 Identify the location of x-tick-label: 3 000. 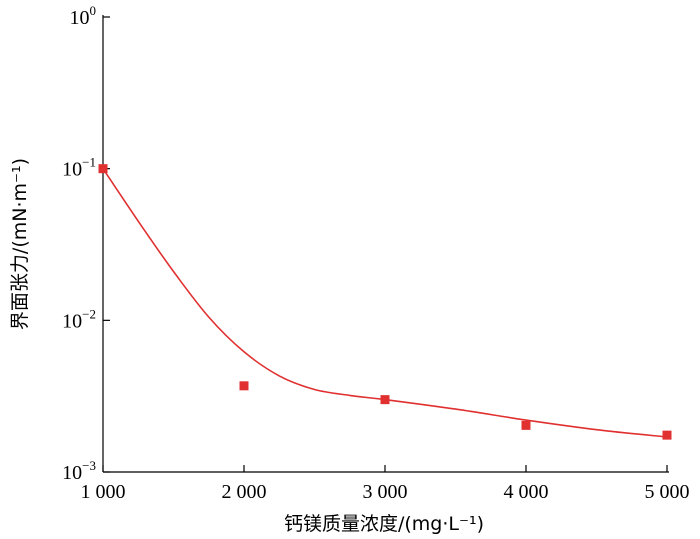
(385, 492).